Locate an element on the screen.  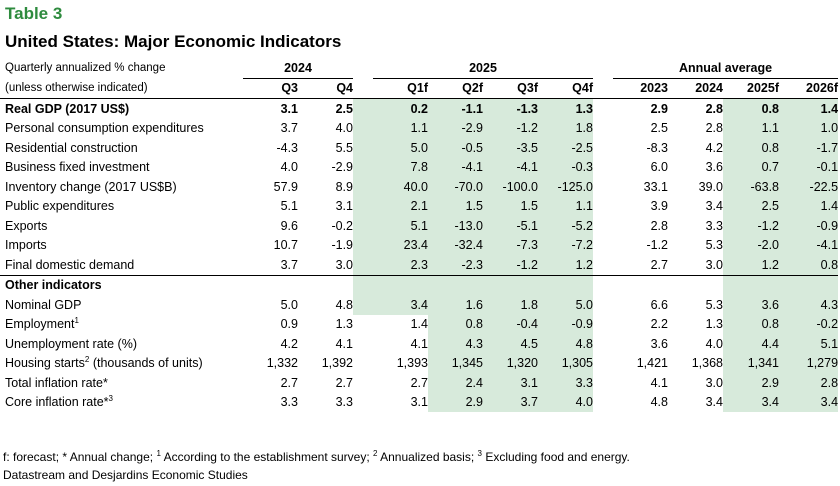
cell-value: 1,345 is located at coordinates (455, 363).